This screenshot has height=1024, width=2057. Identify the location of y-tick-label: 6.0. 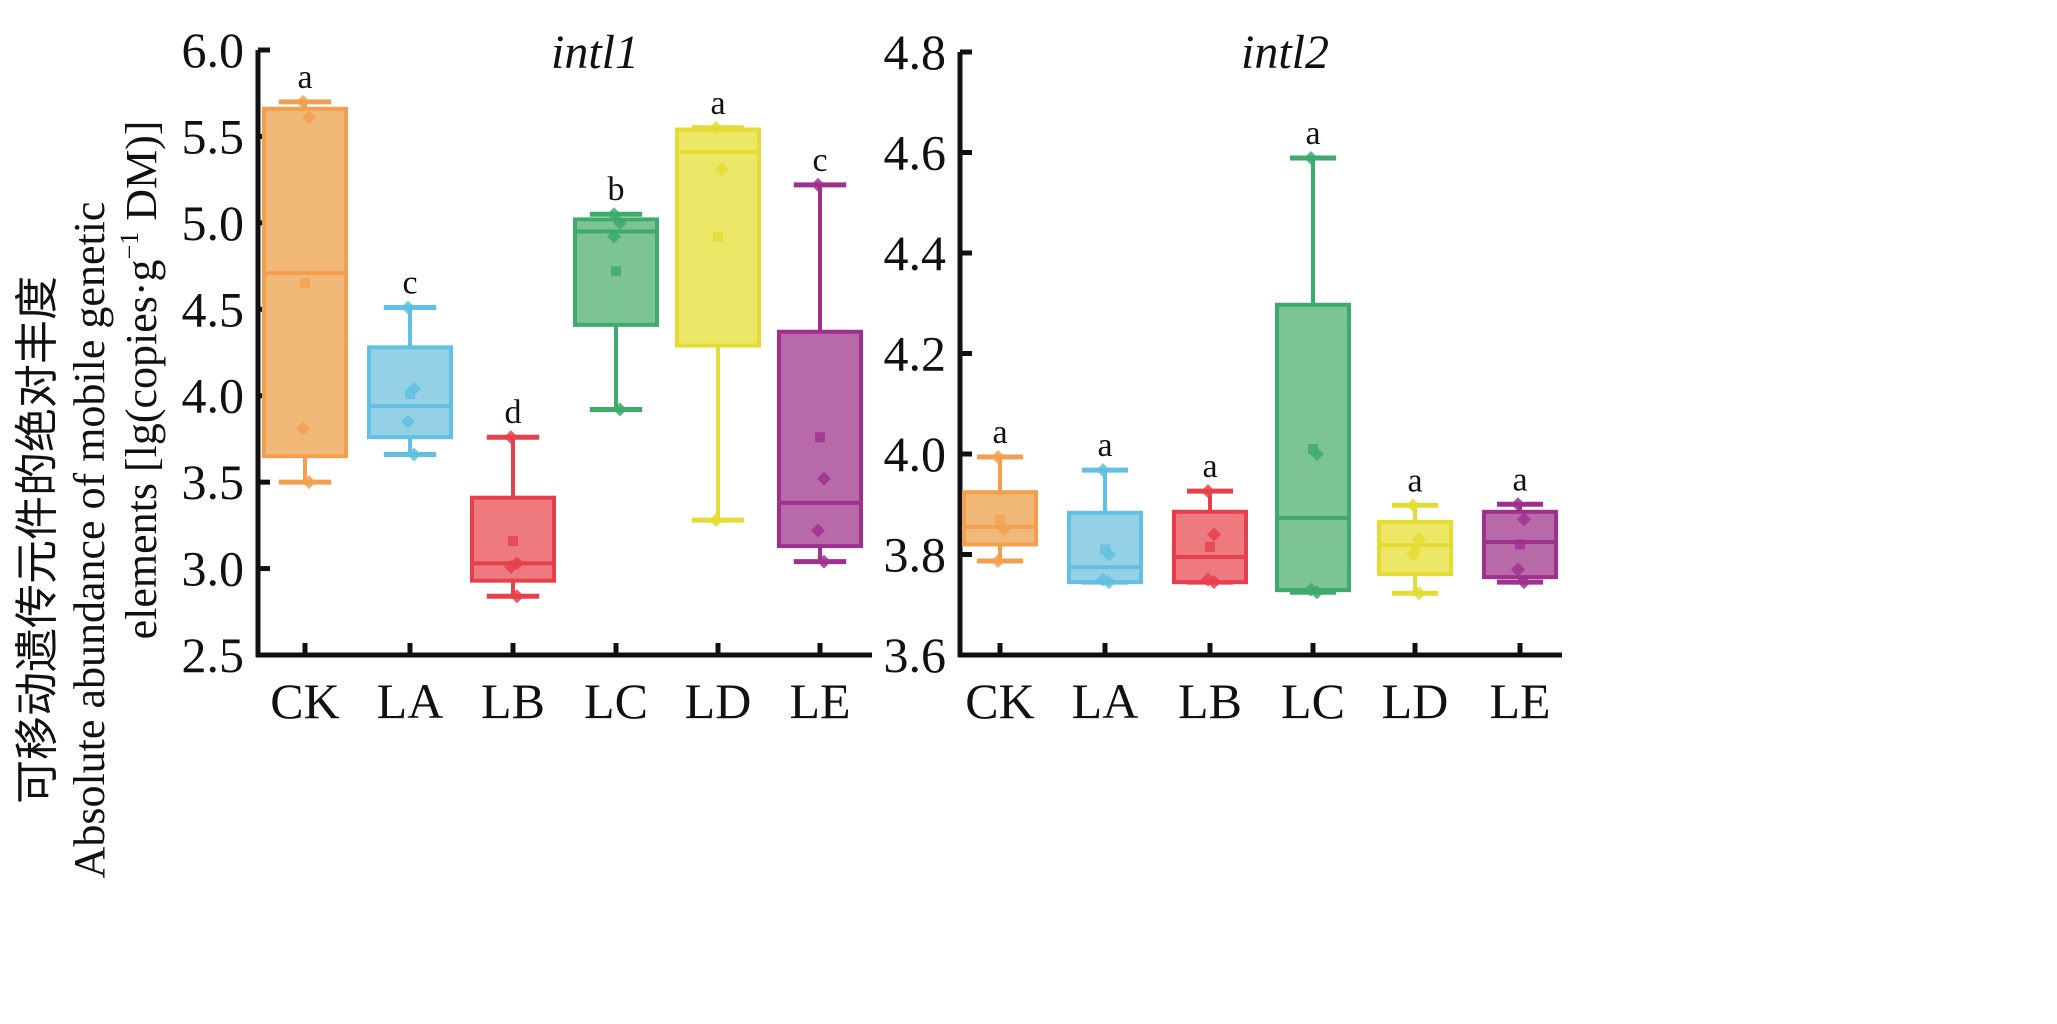
(213, 50).